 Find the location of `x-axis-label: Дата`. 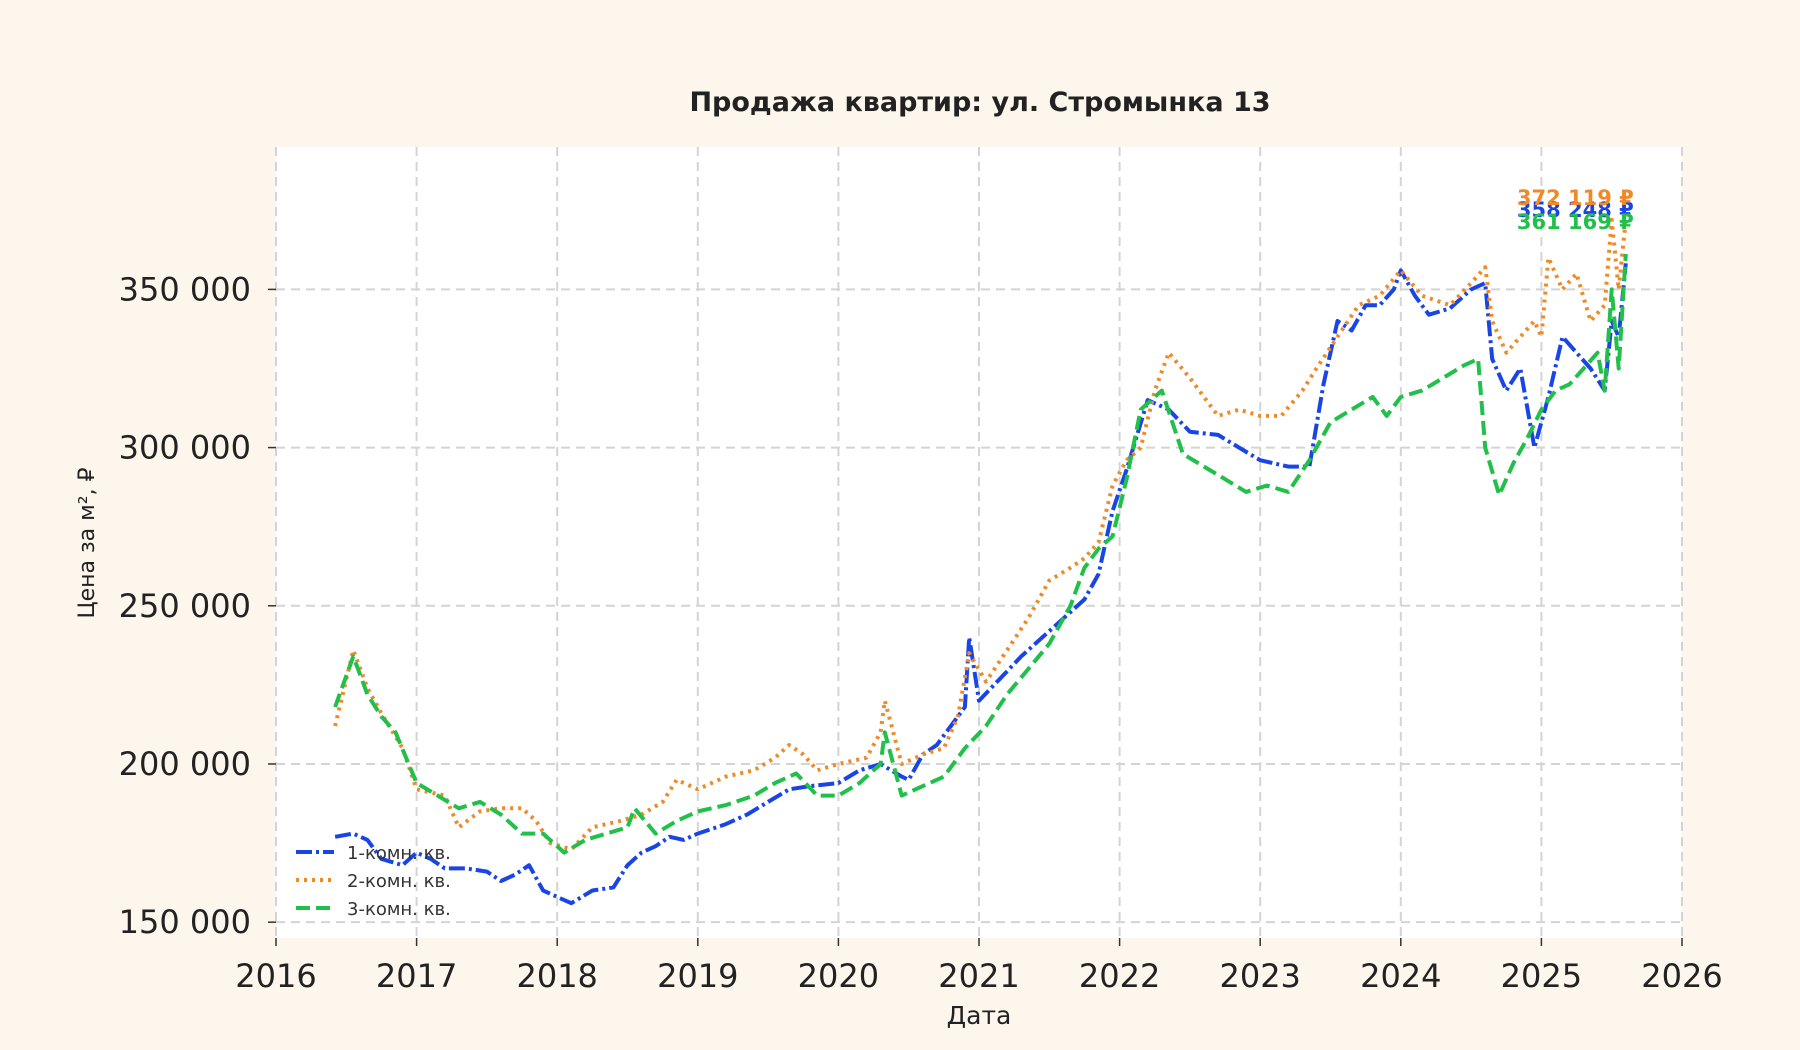

x-axis-label: Дата is located at coordinates (979, 1015).